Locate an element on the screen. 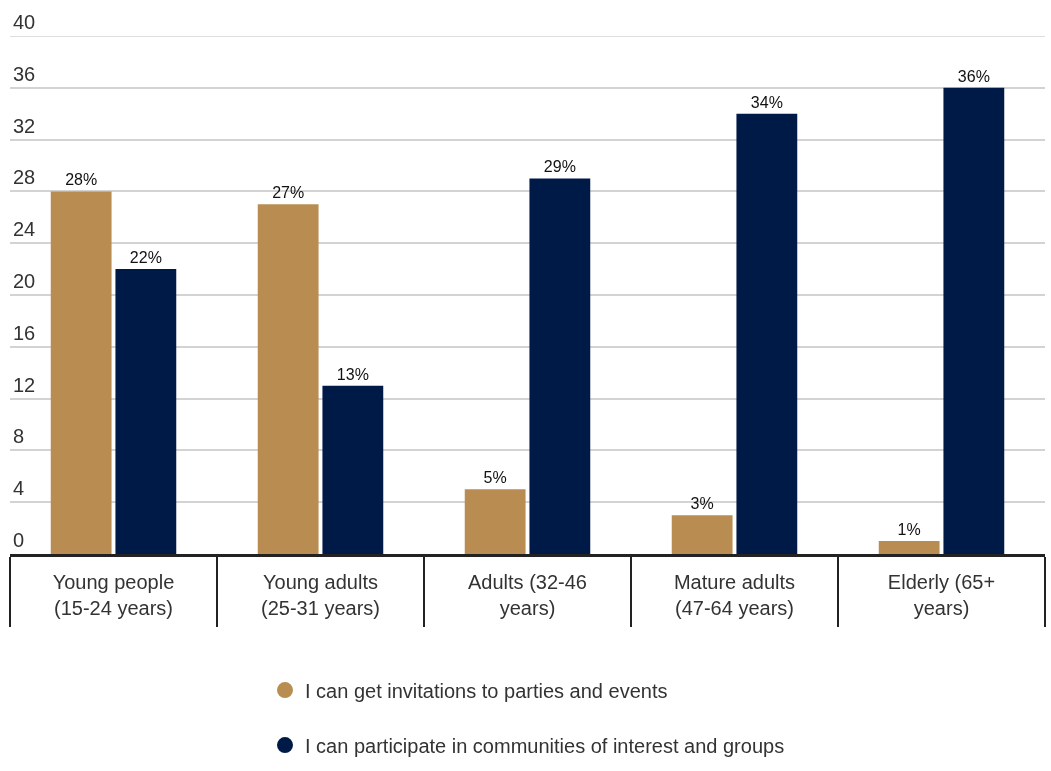 The image size is (1051, 771). x-tick-label: Mature adults (47-64 years) is located at coordinates (734, 595).